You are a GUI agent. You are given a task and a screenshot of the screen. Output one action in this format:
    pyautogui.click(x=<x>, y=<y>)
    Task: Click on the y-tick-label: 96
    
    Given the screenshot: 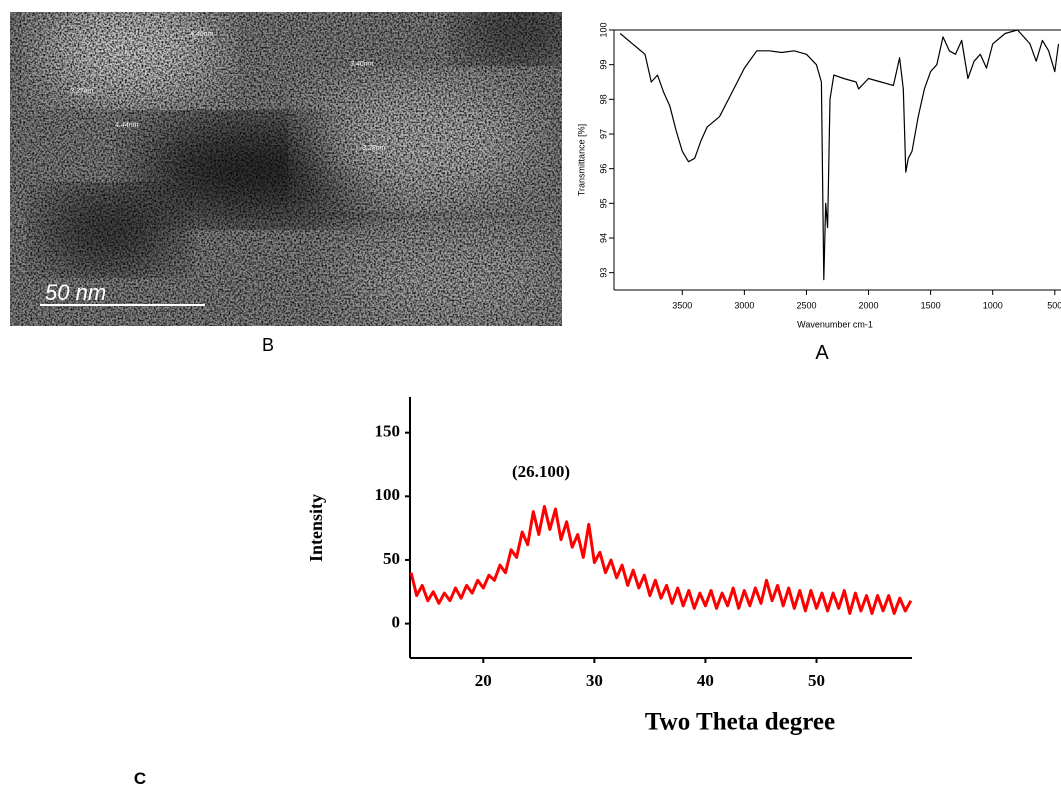 What is the action you would take?
    pyautogui.click(x=603, y=169)
    